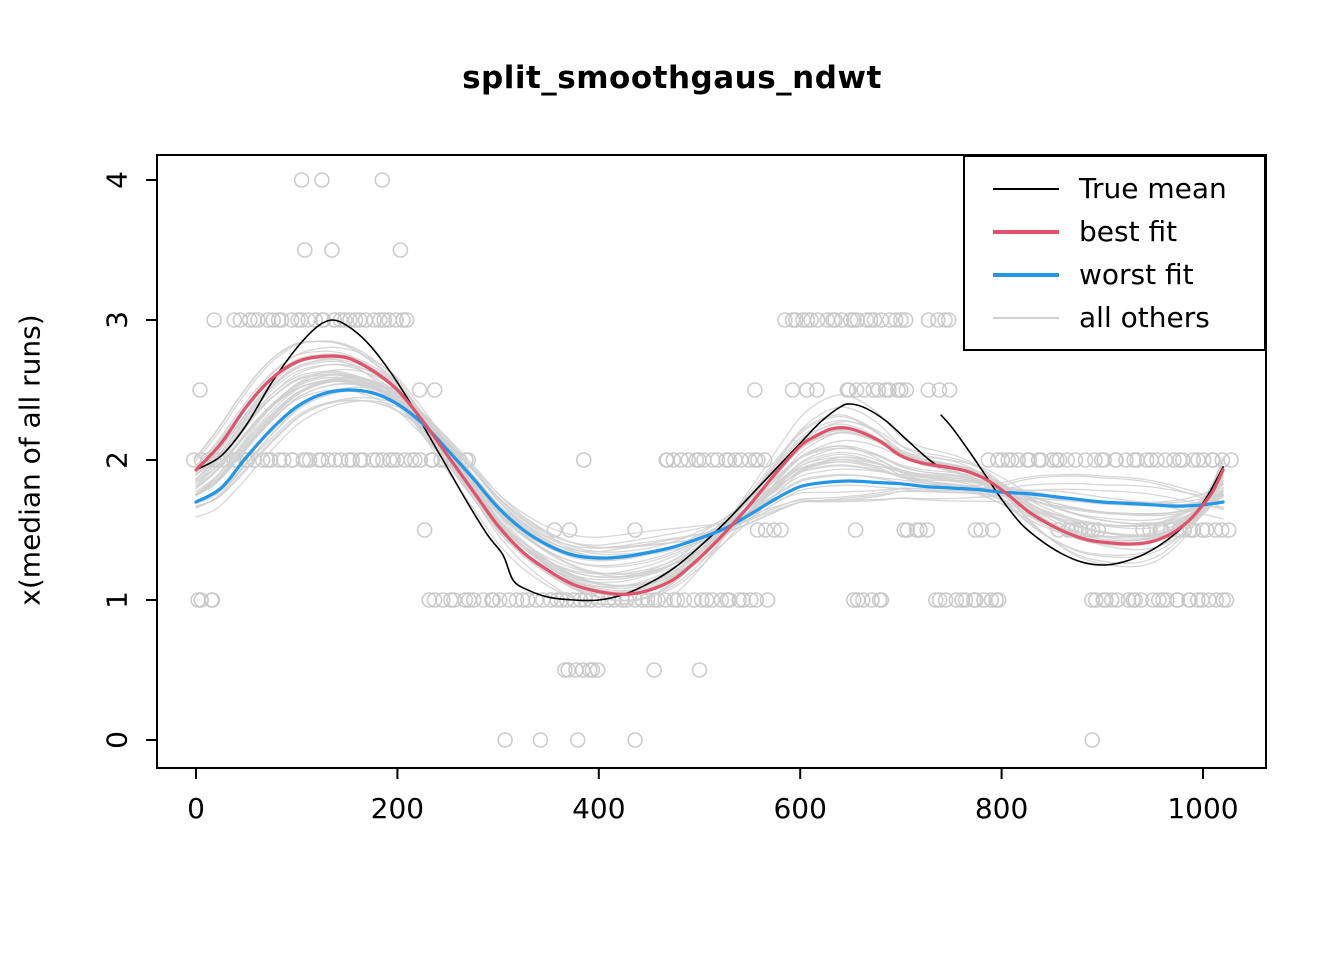 This screenshot has width=1344, height=960. What do you see at coordinates (1144, 317) in the screenshot?
I see `legend-label-all-others: all others` at bounding box center [1144, 317].